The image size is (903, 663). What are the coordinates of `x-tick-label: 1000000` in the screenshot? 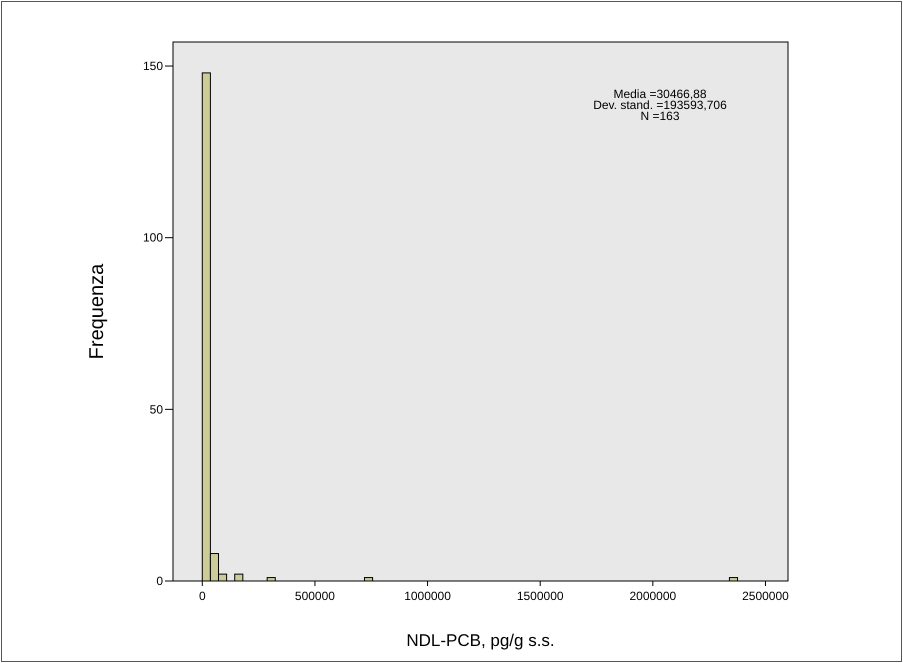 It's located at (428, 596).